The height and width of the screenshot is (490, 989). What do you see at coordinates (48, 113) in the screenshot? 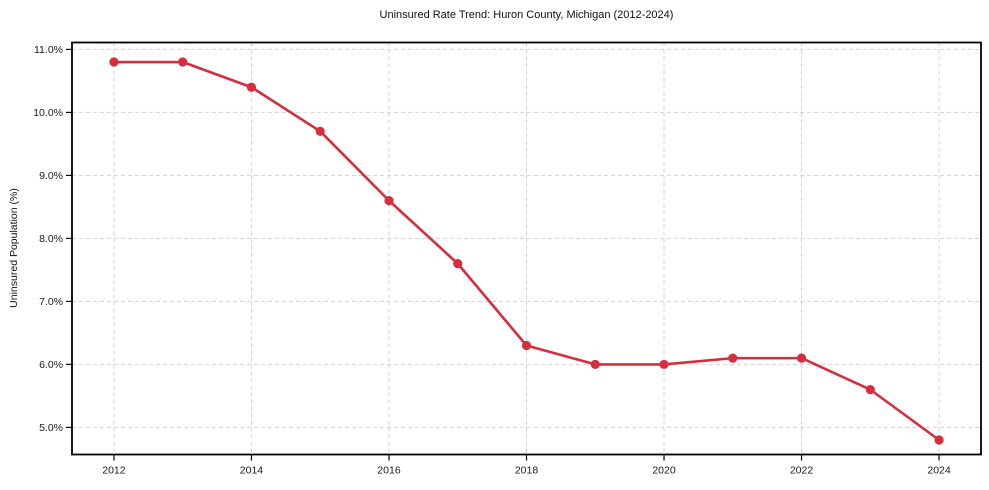
I see `y-tick-label: 10.0%` at bounding box center [48, 113].